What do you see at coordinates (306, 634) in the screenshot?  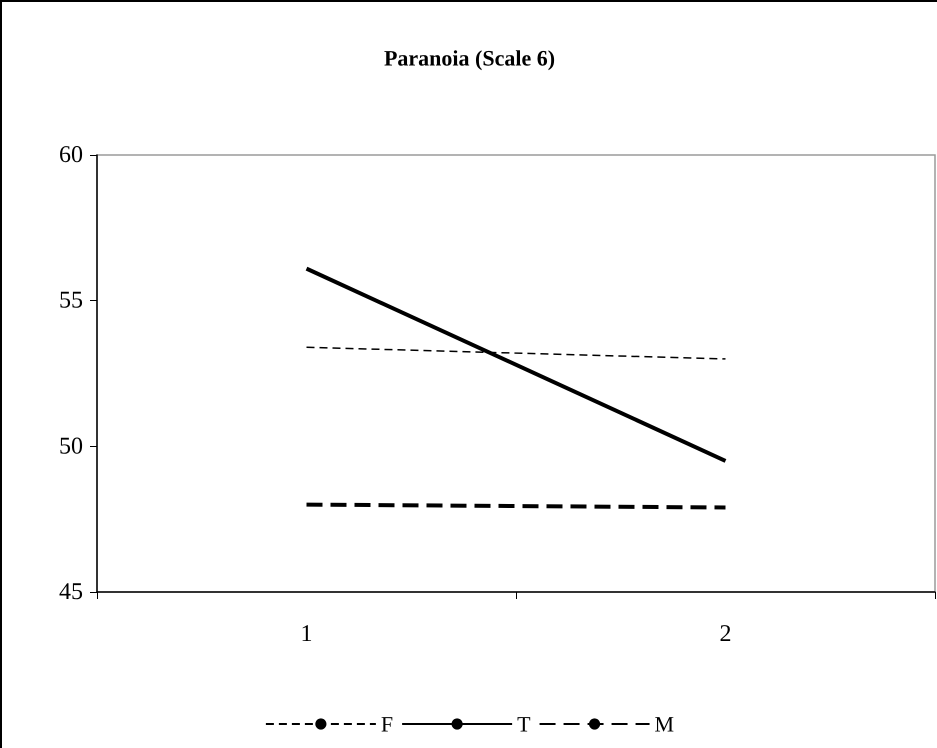 I see `x-tick-label: 1` at bounding box center [306, 634].